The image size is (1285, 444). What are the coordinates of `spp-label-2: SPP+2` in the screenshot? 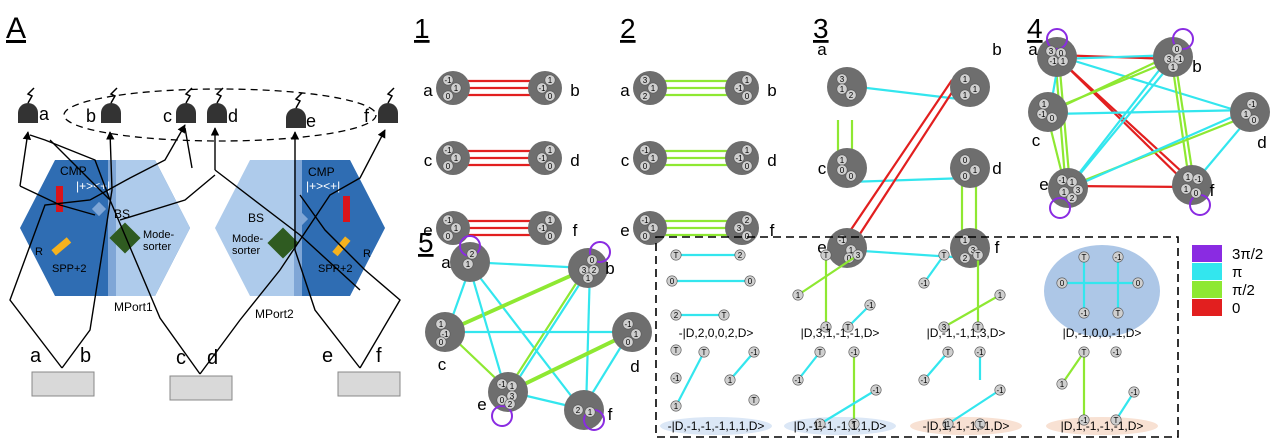 It's located at (335, 269).